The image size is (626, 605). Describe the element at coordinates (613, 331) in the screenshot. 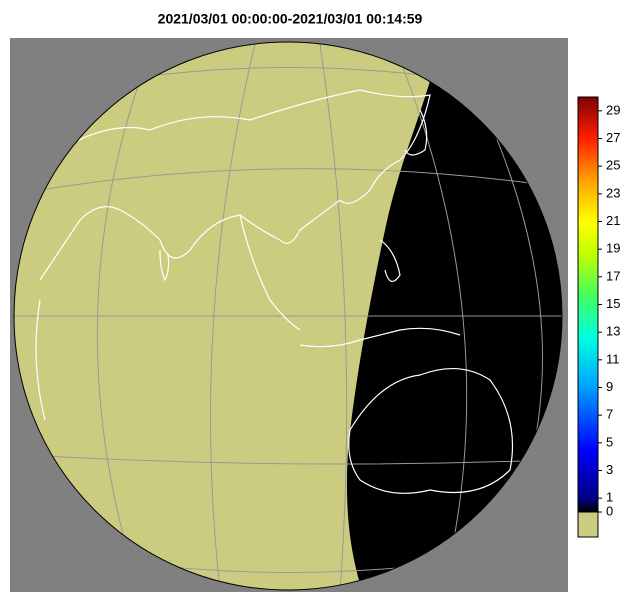

I see `colorbar-tick-label: 13` at that location.